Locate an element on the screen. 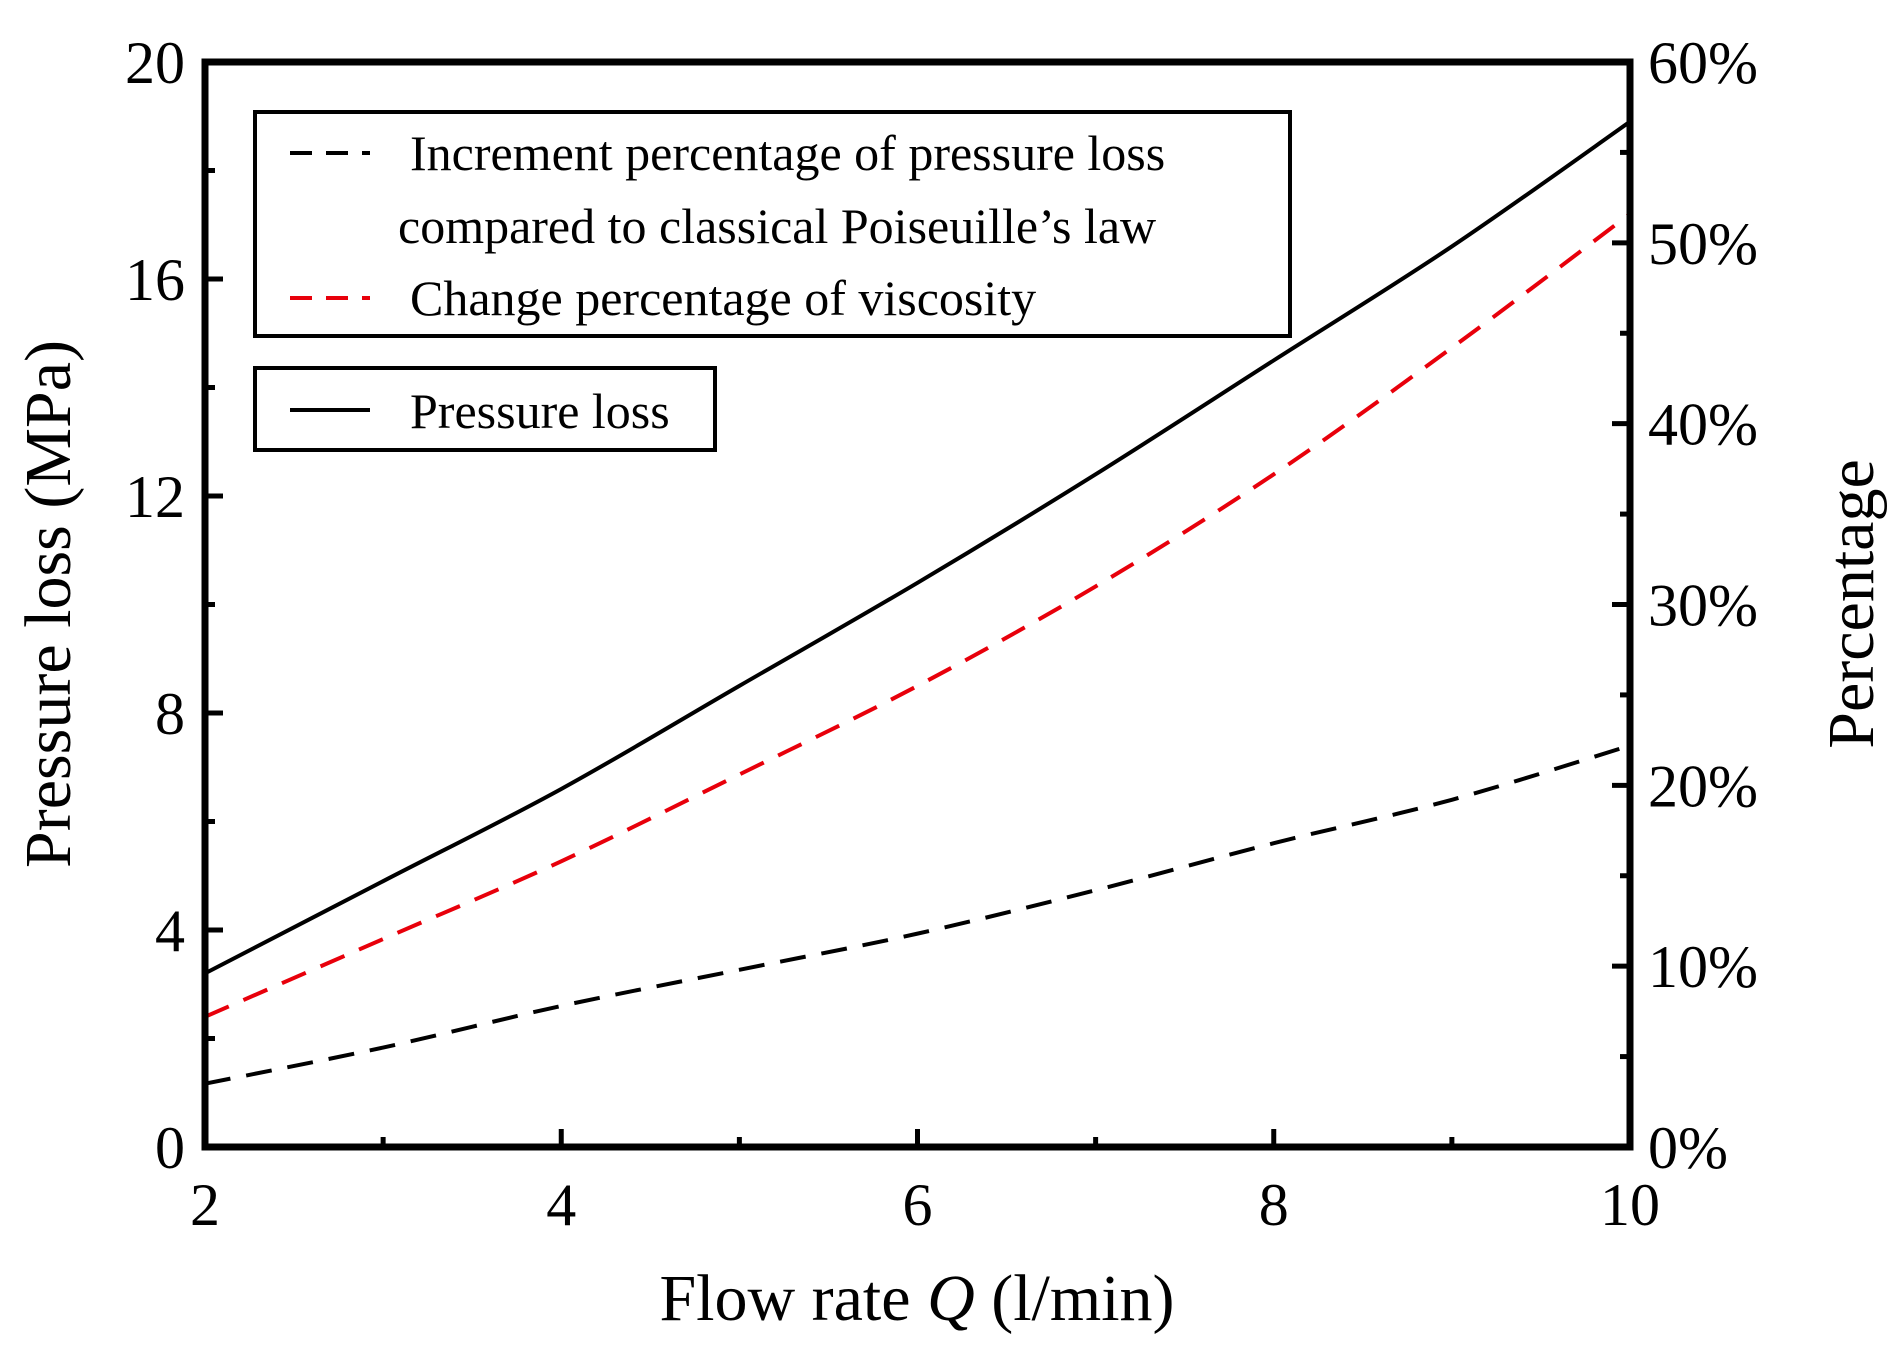  y2-tick-label: 50% is located at coordinates (1703, 244).